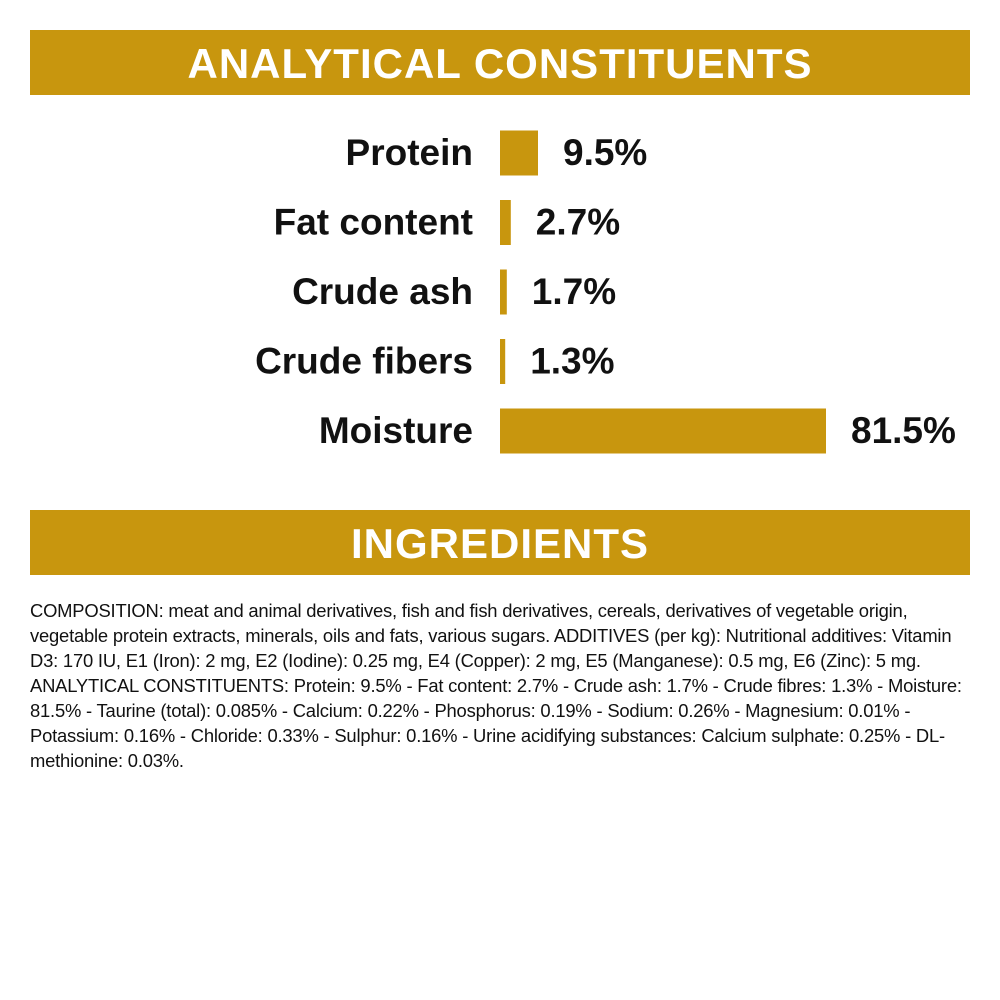 Image resolution: width=1000 pixels, height=1000 pixels. What do you see at coordinates (605, 152) in the screenshot?
I see `value-label: 9.5%` at bounding box center [605, 152].